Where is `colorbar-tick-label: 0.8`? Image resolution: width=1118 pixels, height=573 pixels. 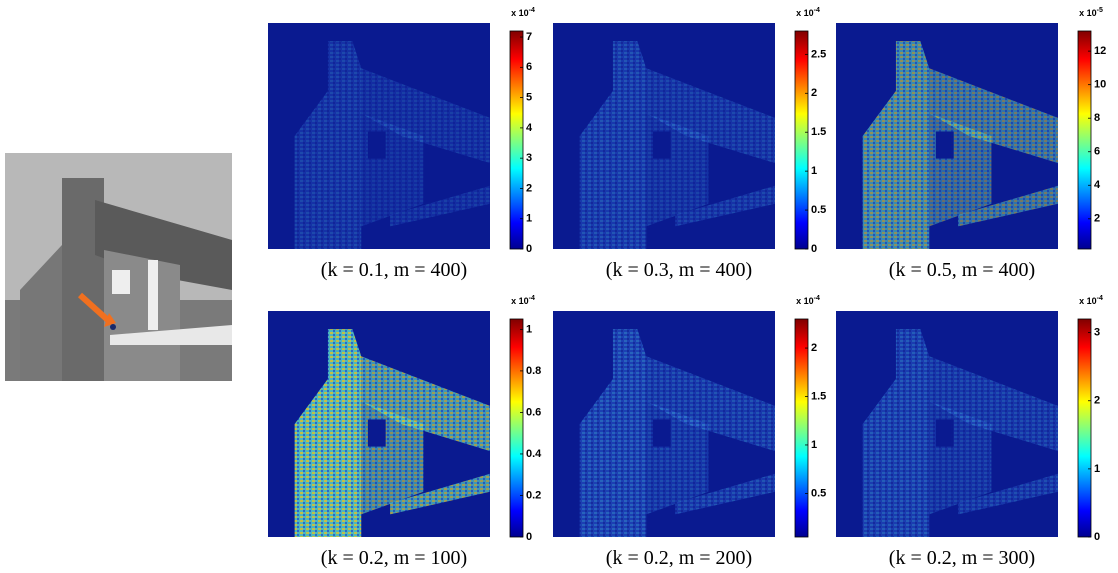 colorbar-tick-label: 0.8 is located at coordinates (533, 371).